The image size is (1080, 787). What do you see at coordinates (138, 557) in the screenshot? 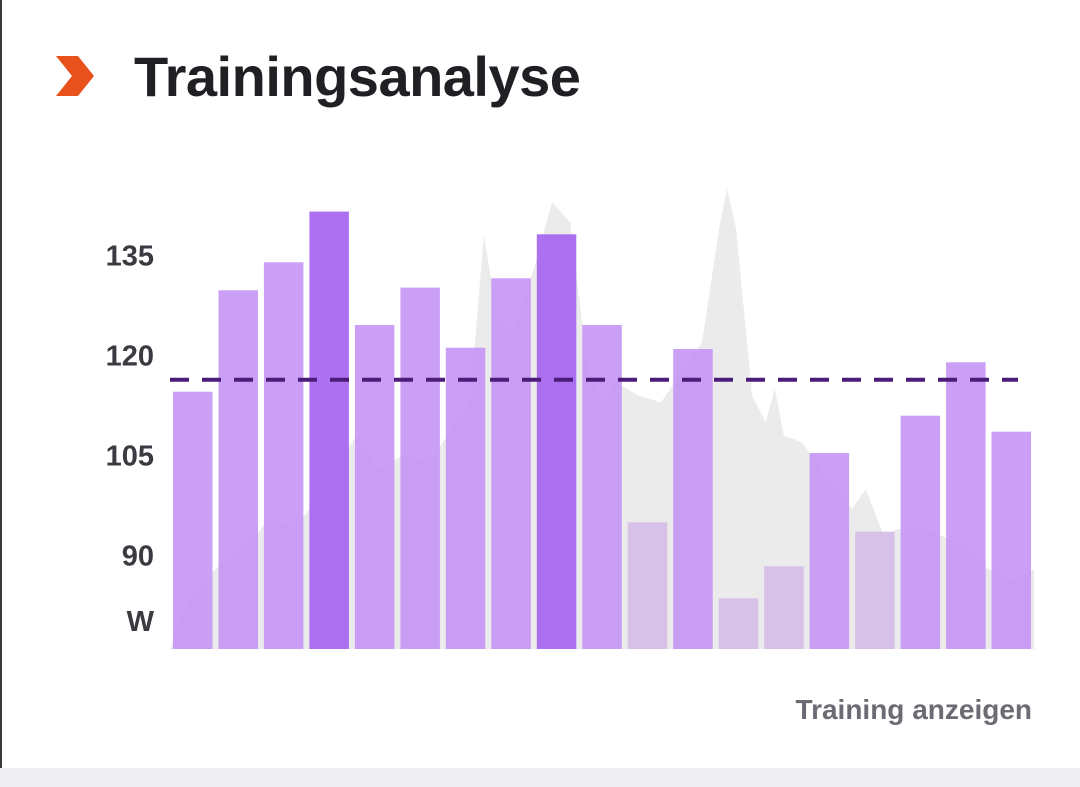
I see `y-tick-label-90: 90` at bounding box center [138, 557].